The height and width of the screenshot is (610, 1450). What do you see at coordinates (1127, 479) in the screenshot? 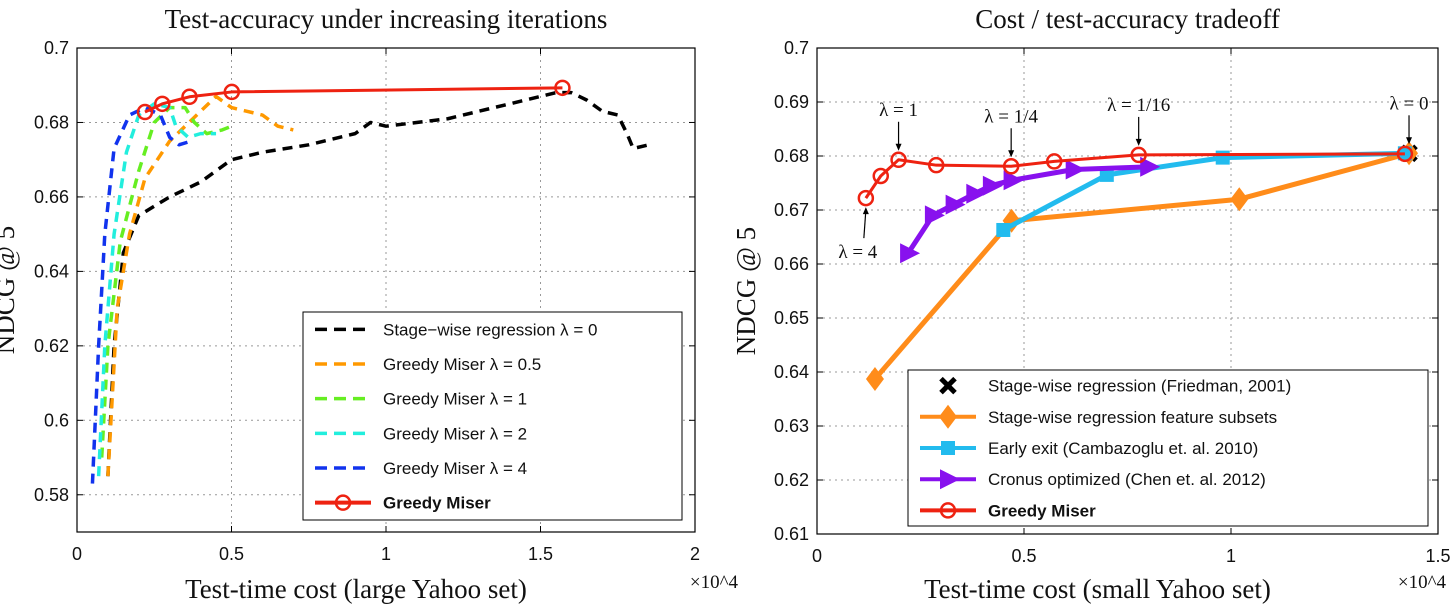
I see `legend-label: Cronus optimized (Chen et. al. 2012)` at bounding box center [1127, 479].